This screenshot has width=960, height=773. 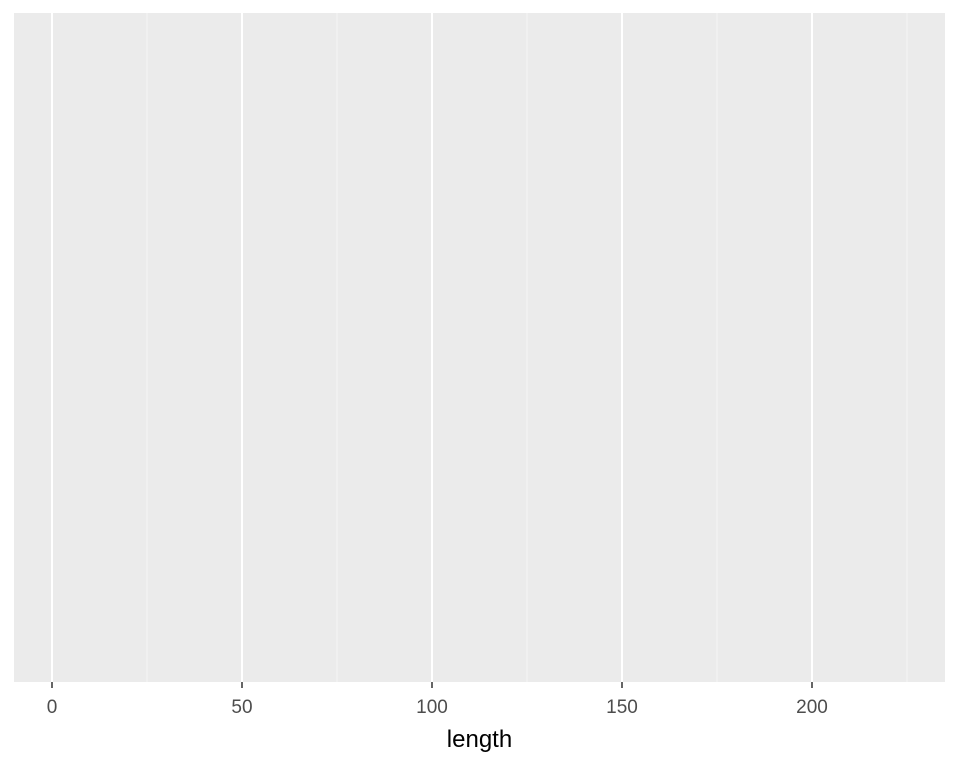 I want to click on x-tick-label: 50, so click(x=241, y=707).